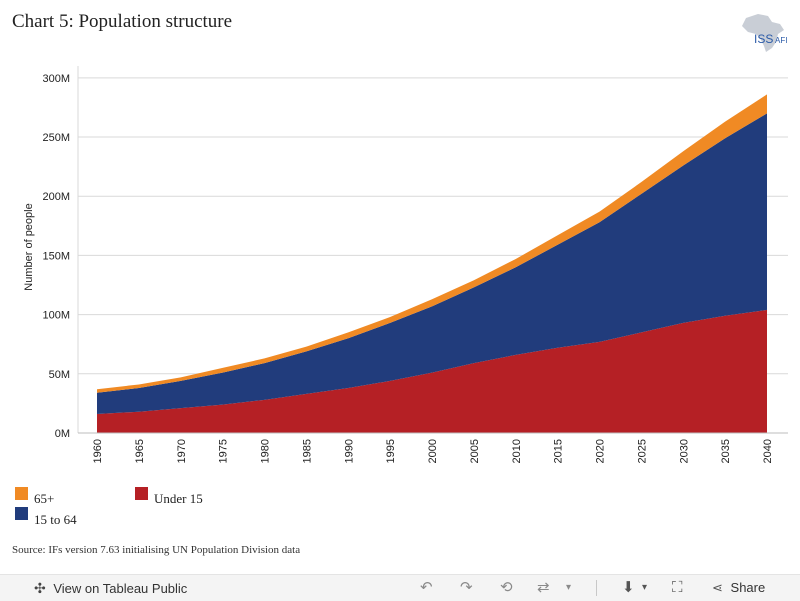 The width and height of the screenshot is (800, 601). What do you see at coordinates (763, 39) in the screenshot?
I see `logo-iss-text: ISS` at bounding box center [763, 39].